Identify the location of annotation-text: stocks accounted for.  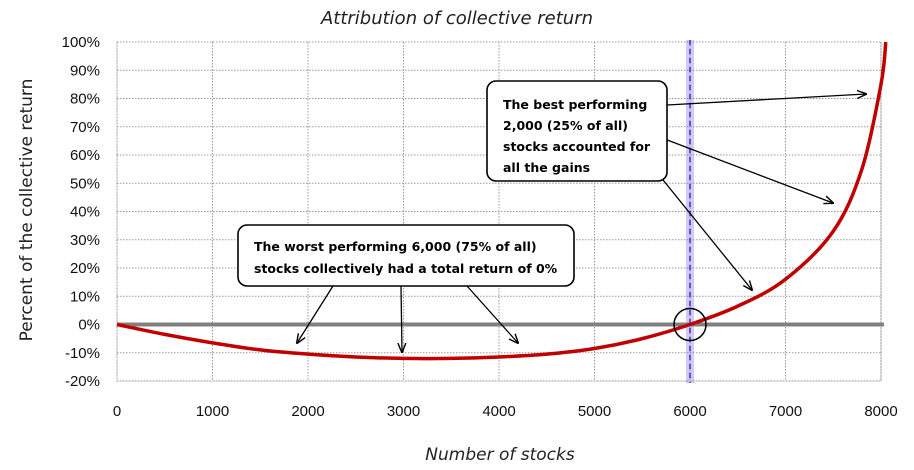
(577, 146).